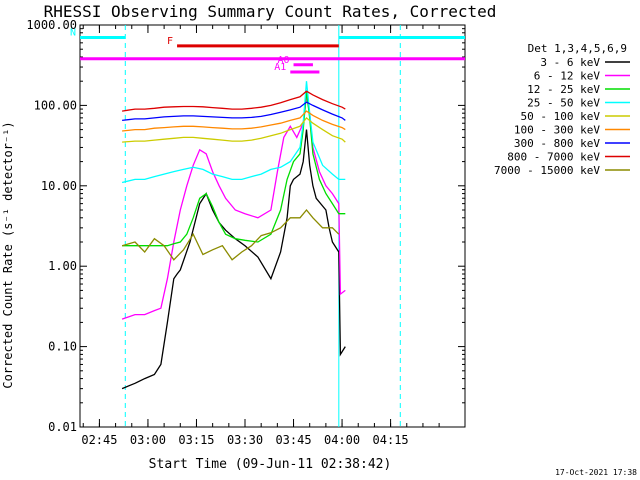 The width and height of the screenshot is (640, 480). What do you see at coordinates (553, 157) in the screenshot?
I see `legend-label: 800 - 7000 keV` at bounding box center [553, 157].